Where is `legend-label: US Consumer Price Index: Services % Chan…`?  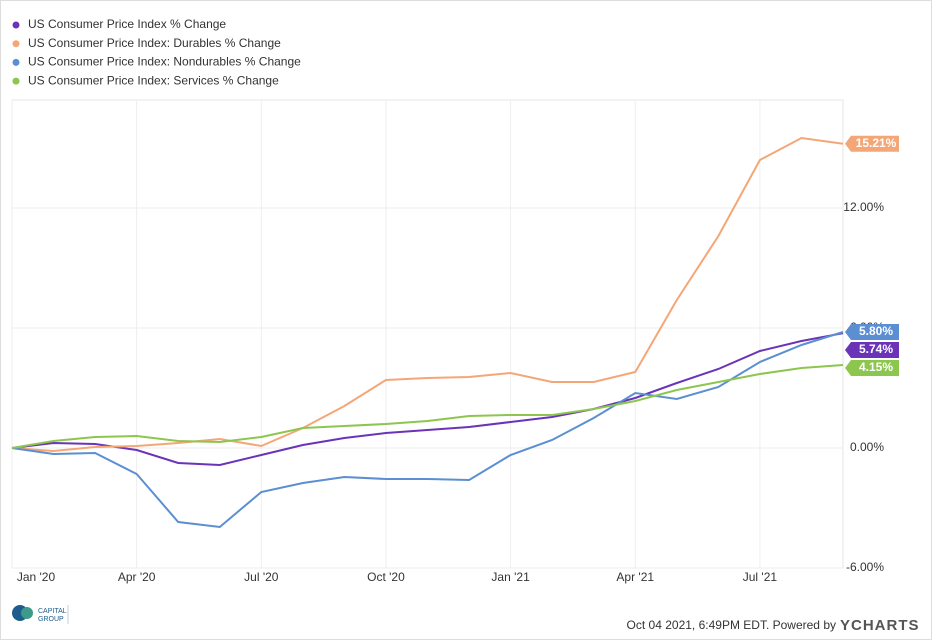
legend-label: US Consumer Price Index: Services % Chan… is located at coordinates (153, 80).